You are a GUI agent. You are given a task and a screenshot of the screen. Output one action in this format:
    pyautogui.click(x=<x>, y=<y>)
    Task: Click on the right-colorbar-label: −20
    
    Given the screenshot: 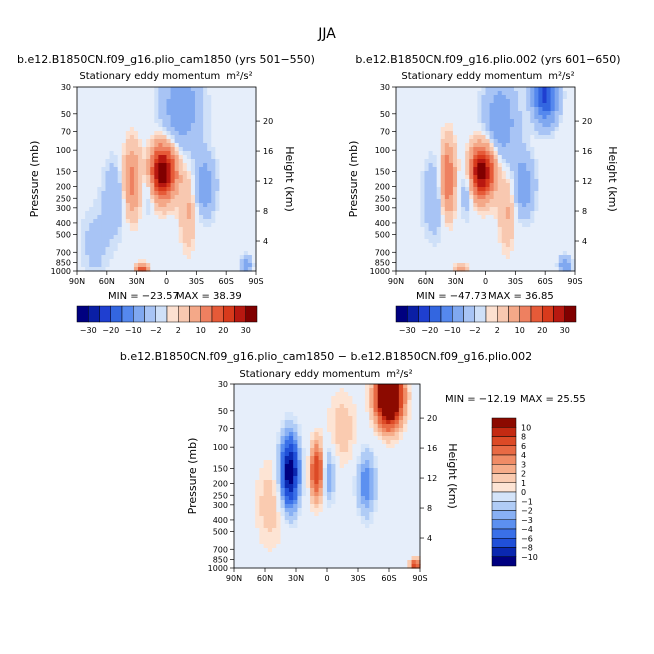 What is the action you would take?
    pyautogui.click(x=429, y=330)
    